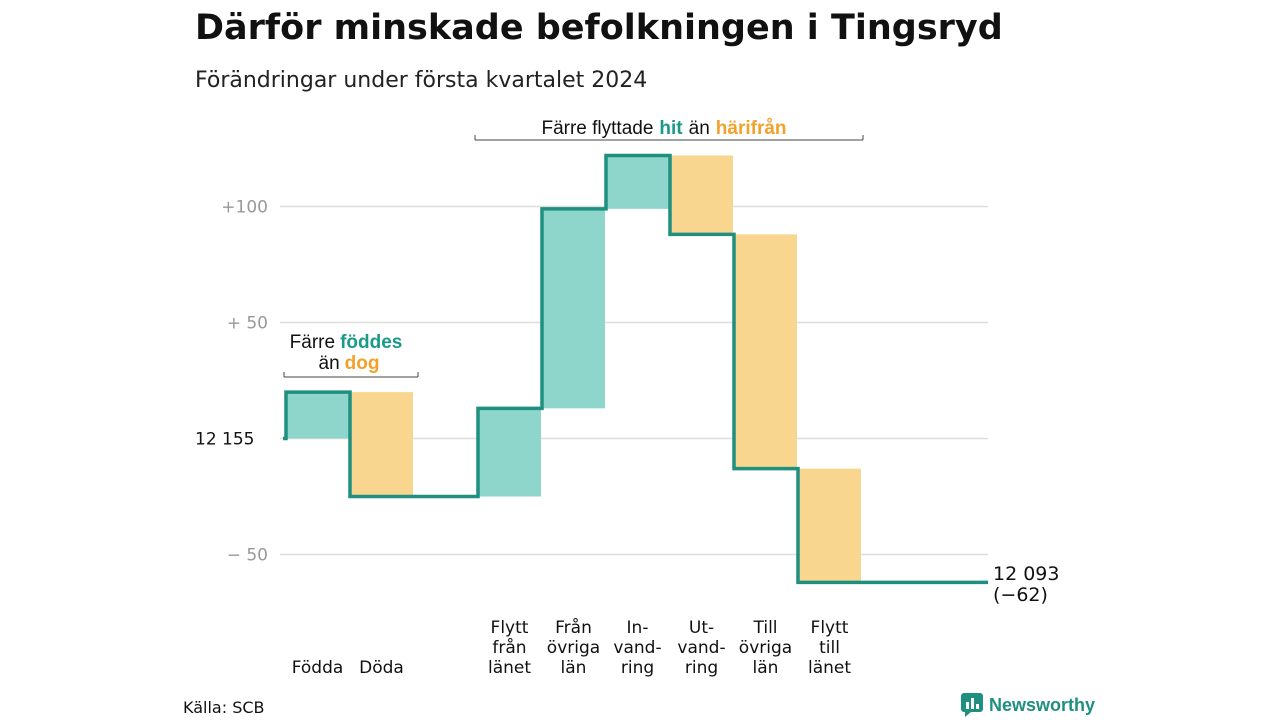  Describe the element at coordinates (829, 648) in the screenshot. I see `category-label: till` at that location.